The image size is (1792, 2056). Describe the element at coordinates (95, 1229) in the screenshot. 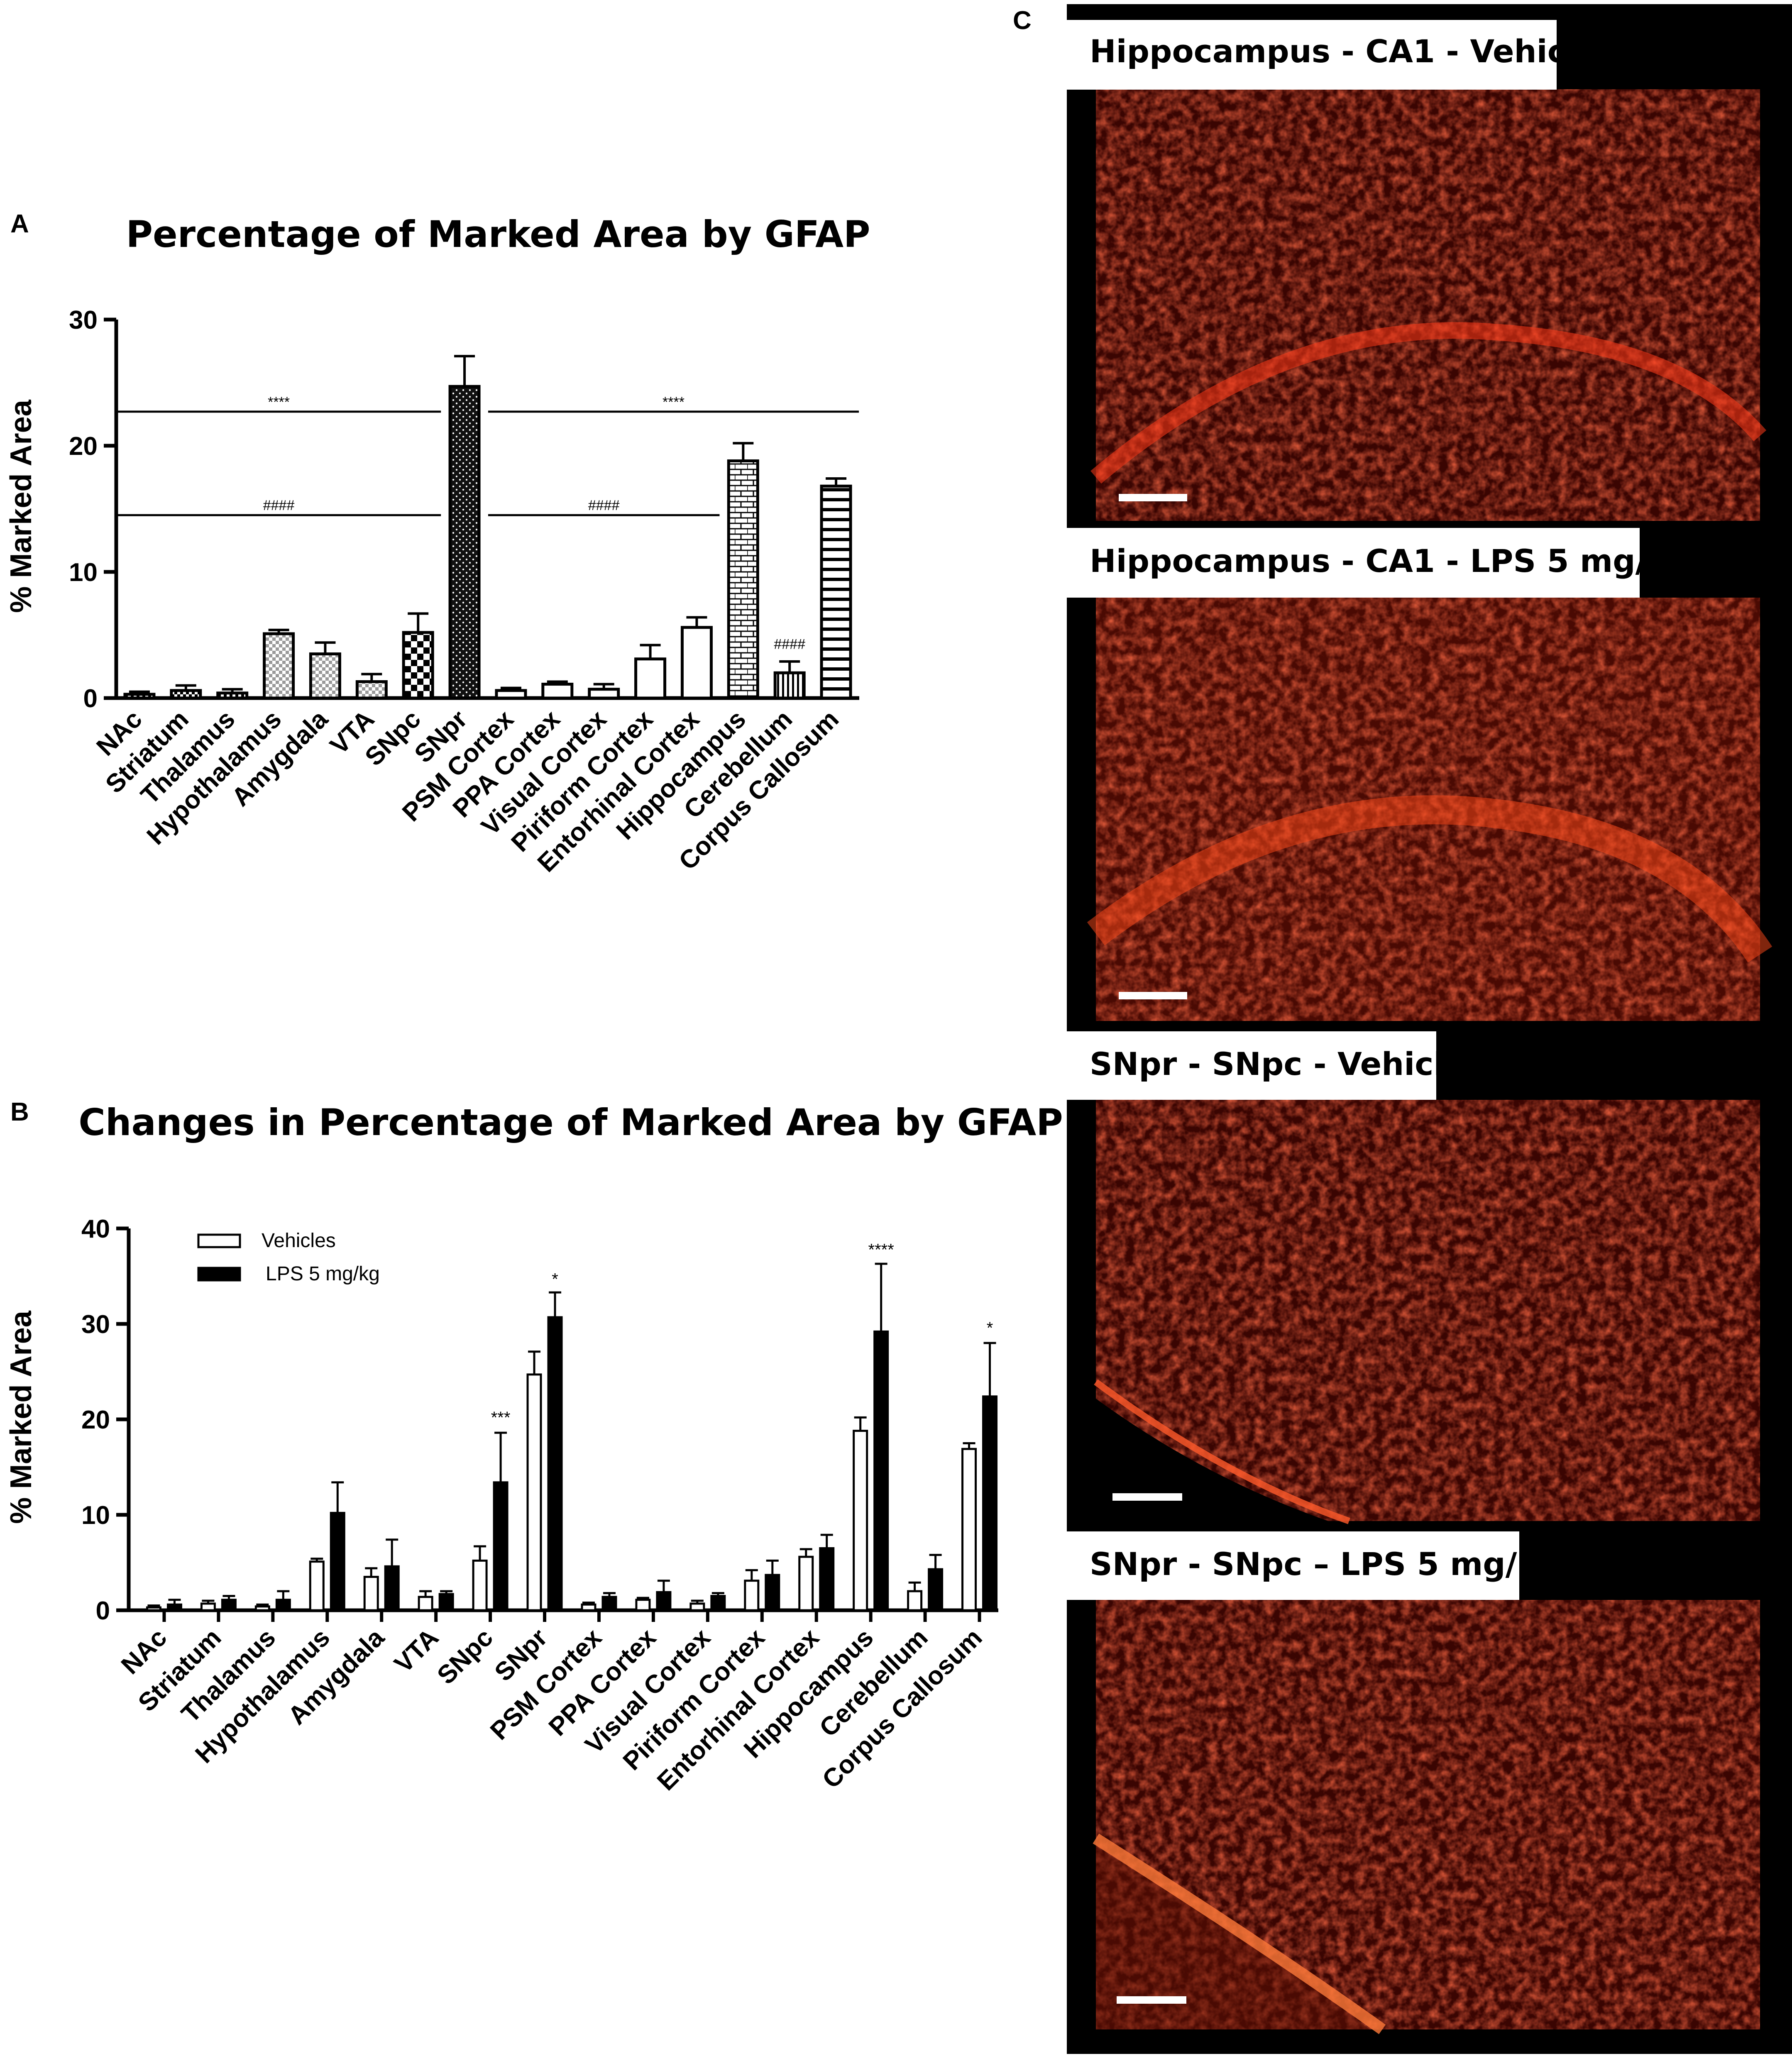

I see `y-tick-label: 40` at that location.